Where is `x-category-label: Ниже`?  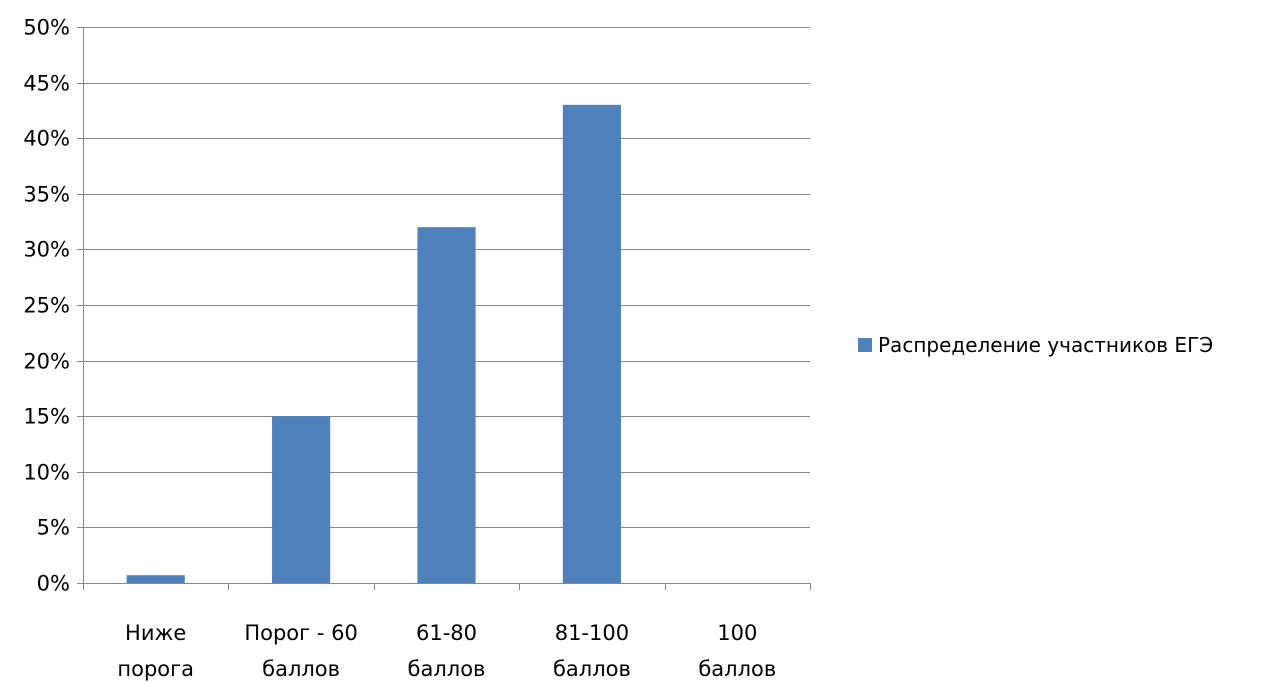 x-category-label: Ниже is located at coordinates (155, 633).